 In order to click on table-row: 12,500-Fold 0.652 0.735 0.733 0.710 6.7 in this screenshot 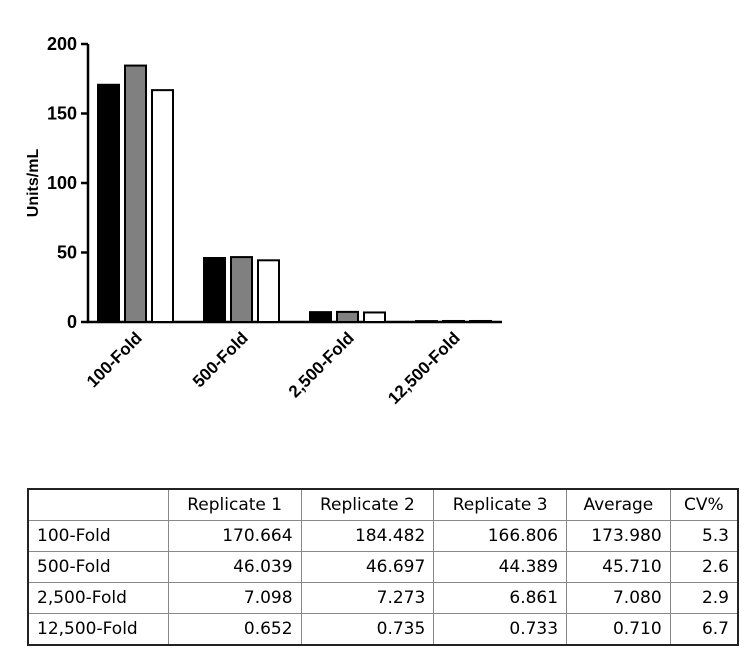, I will do `click(383, 629)`.